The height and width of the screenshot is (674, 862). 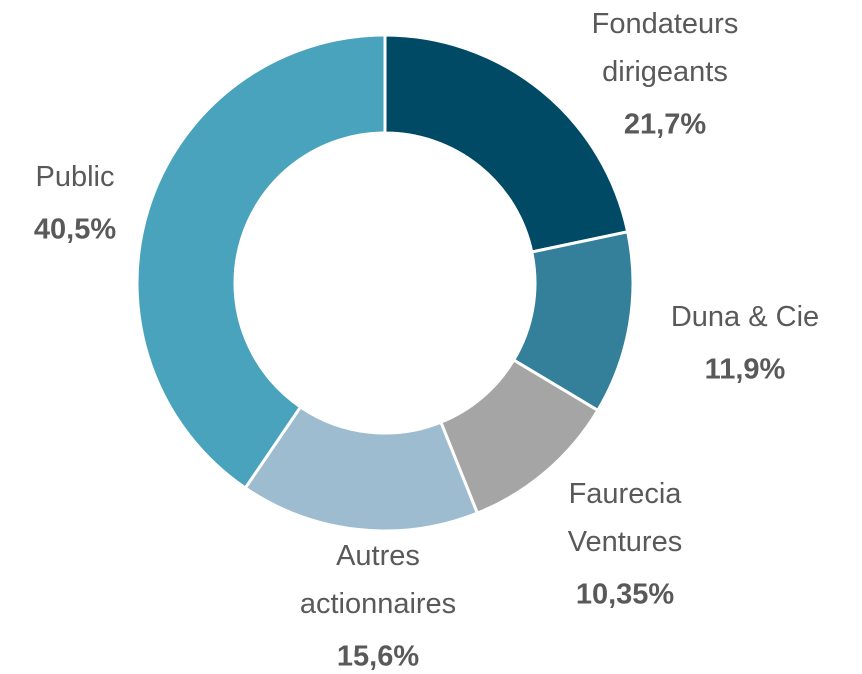 What do you see at coordinates (665, 24) in the screenshot?
I see `label-line: Fondateurs` at bounding box center [665, 24].